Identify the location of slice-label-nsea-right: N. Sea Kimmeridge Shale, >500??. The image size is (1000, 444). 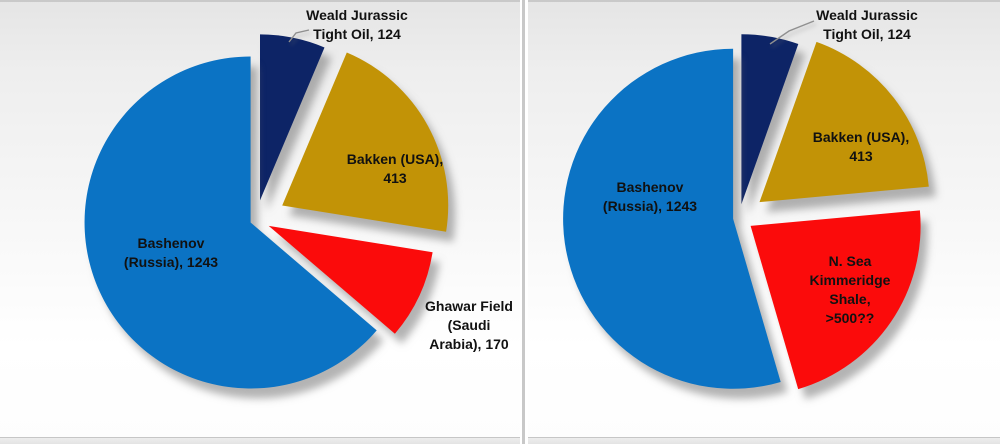
(850, 289).